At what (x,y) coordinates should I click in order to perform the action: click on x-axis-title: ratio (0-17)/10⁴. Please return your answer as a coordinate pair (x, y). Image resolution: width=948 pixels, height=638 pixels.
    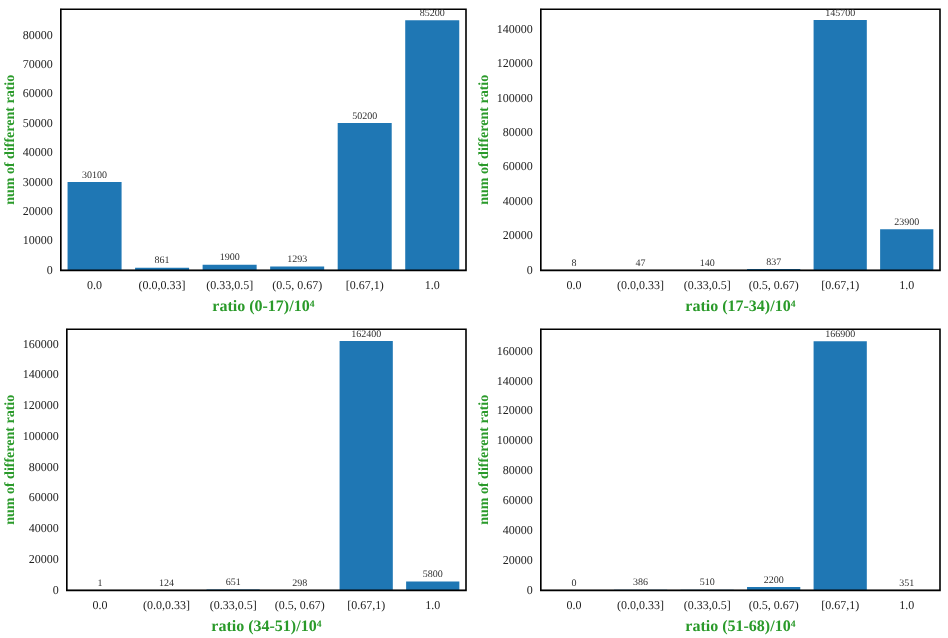
    Looking at the image, I should click on (264, 305).